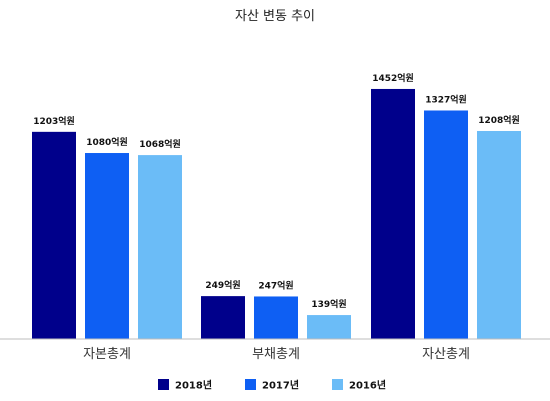 This screenshot has width=550, height=401. I want to click on data-label: 249억원, so click(222, 285).